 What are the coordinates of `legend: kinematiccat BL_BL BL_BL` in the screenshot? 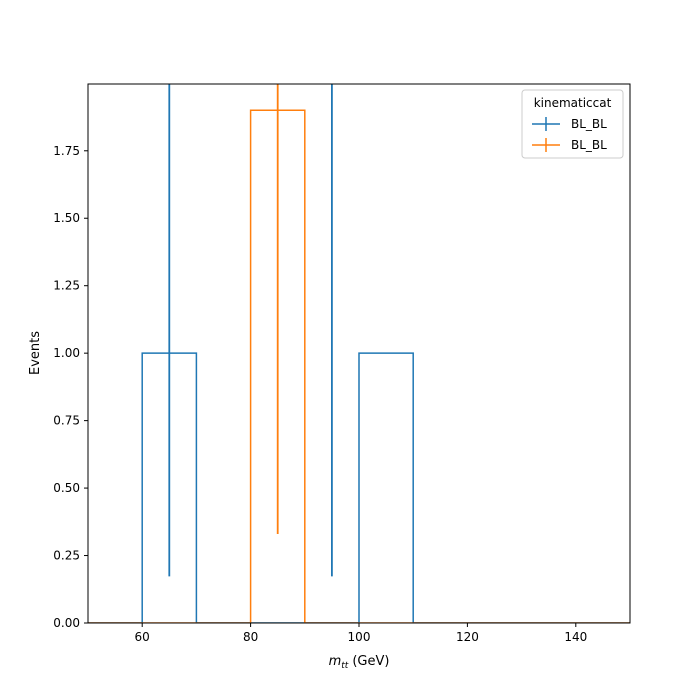 It's located at (572, 124).